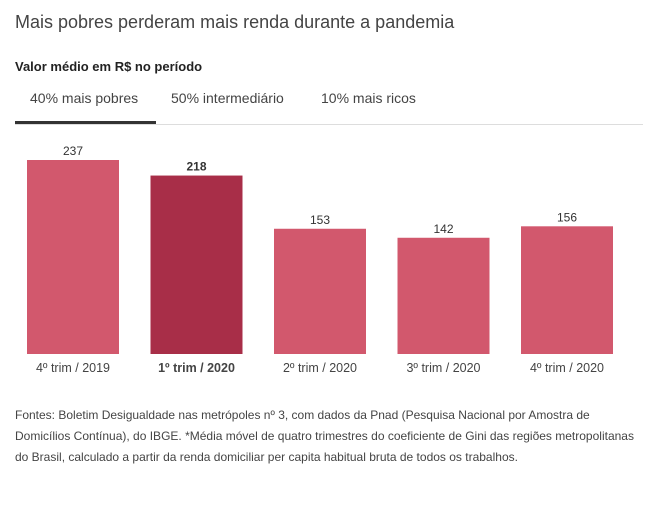 This screenshot has height=506, width=647. I want to click on chart-subtitle: Valor médio em R$ no período, so click(109, 66).